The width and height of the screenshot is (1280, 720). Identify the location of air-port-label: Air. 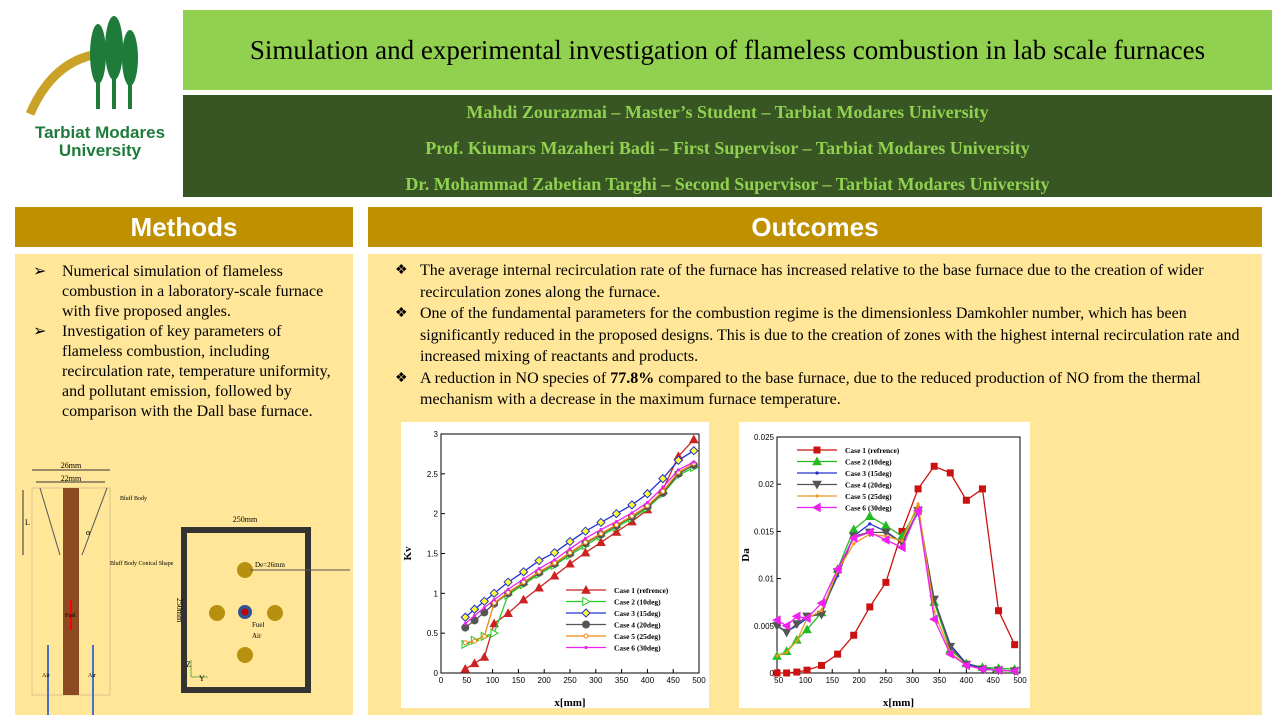
(257, 636).